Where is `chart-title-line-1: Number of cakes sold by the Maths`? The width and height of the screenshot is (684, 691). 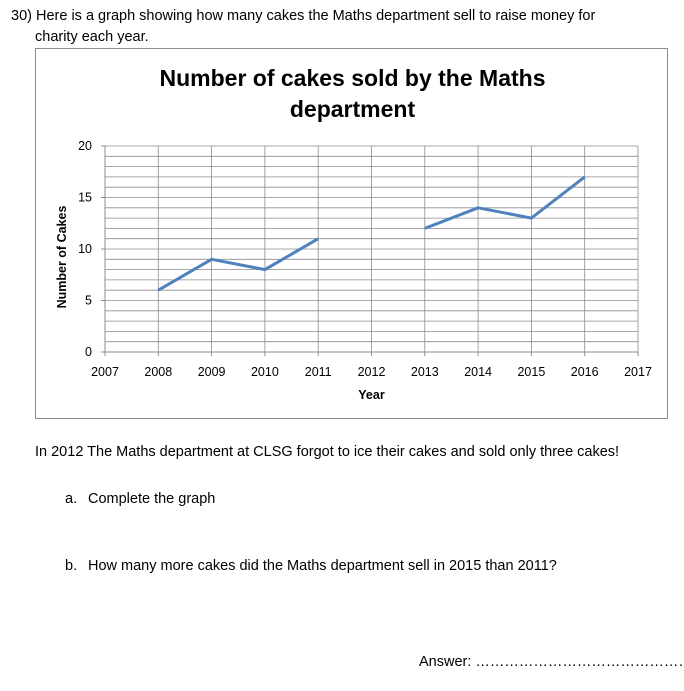 chart-title-line-1: Number of cakes sold by the Maths is located at coordinates (352, 78).